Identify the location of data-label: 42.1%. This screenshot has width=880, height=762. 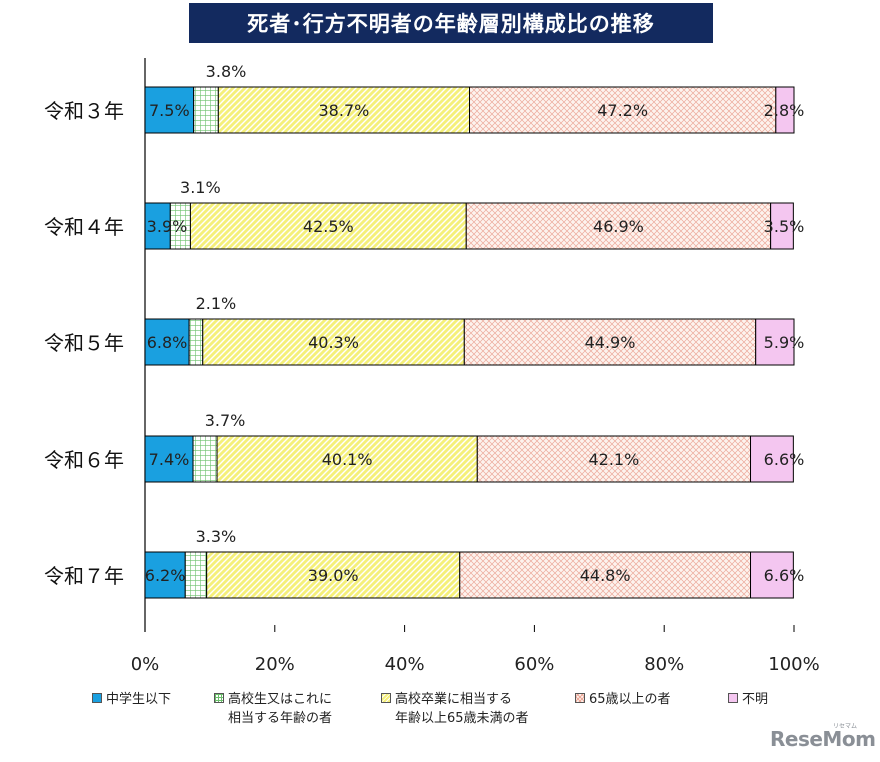
(613, 459).